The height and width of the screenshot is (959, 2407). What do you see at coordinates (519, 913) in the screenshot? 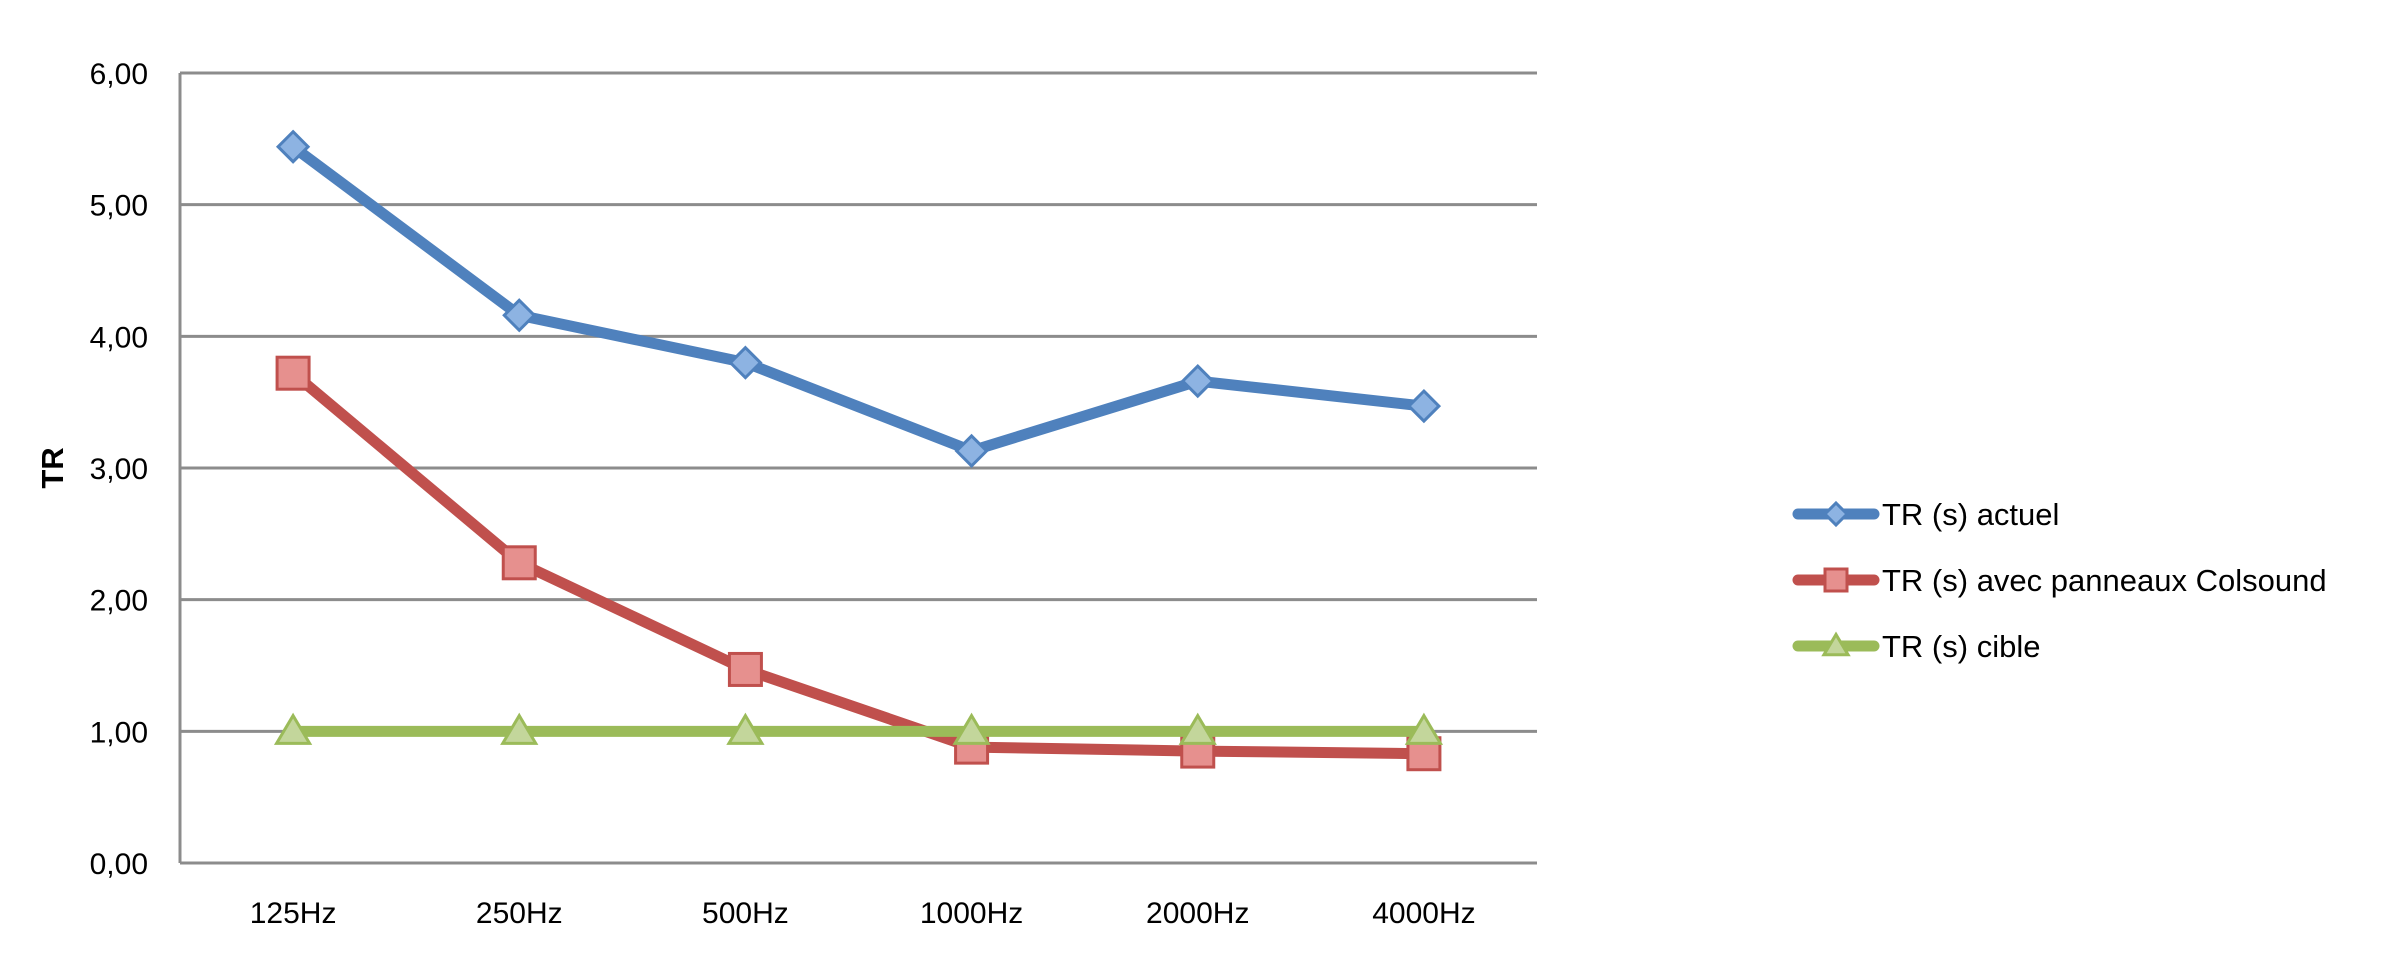
I see `x-tick-label: 250Hz` at bounding box center [519, 913].